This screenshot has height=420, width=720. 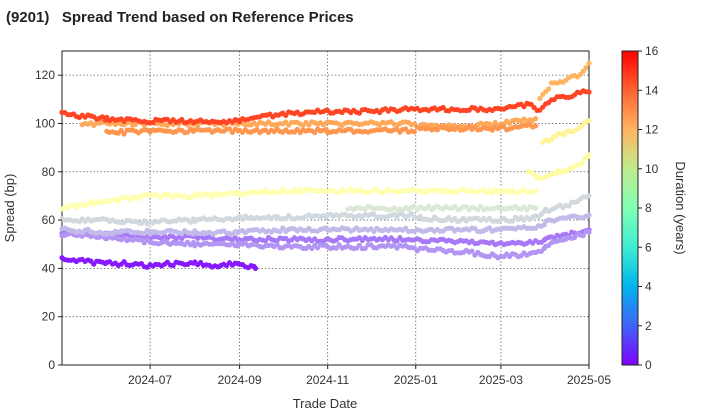 What do you see at coordinates (416, 380) in the screenshot?
I see `x-tick-label: 2025-01` at bounding box center [416, 380].